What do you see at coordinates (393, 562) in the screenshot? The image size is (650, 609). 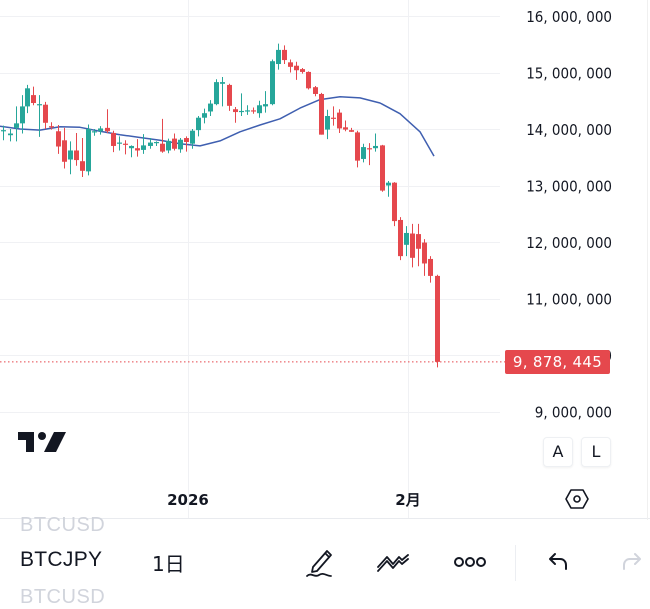 I see `indicators-button` at bounding box center [393, 562].